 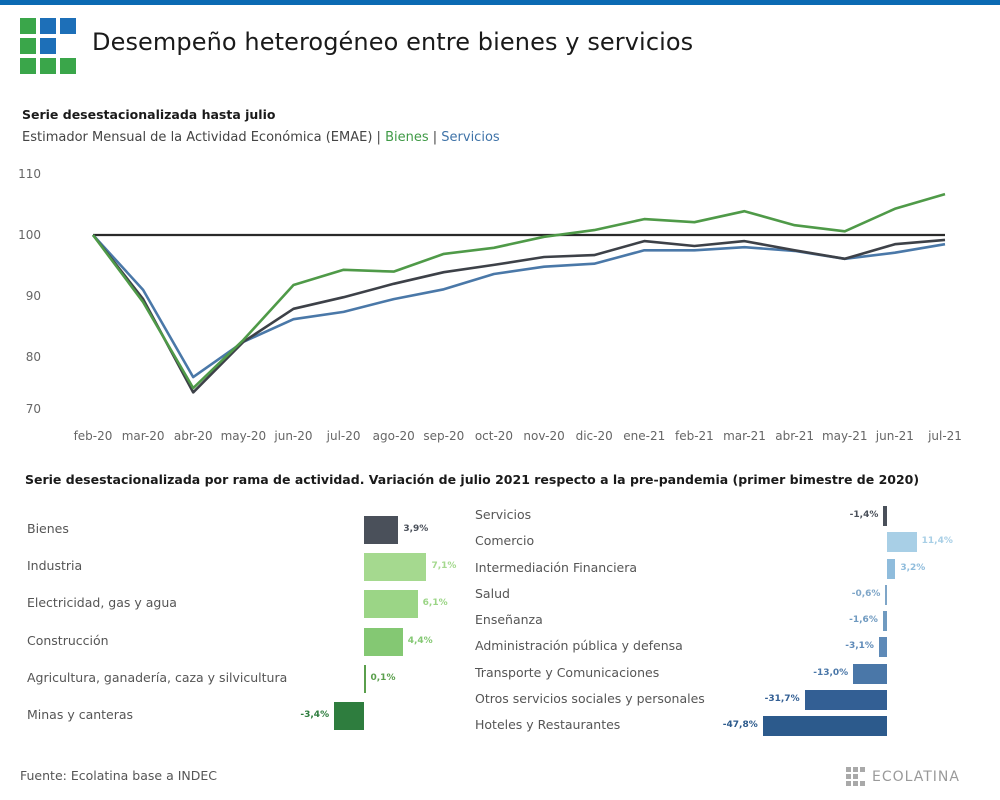 I want to click on category-label: Servicios, so click(x=503, y=514).